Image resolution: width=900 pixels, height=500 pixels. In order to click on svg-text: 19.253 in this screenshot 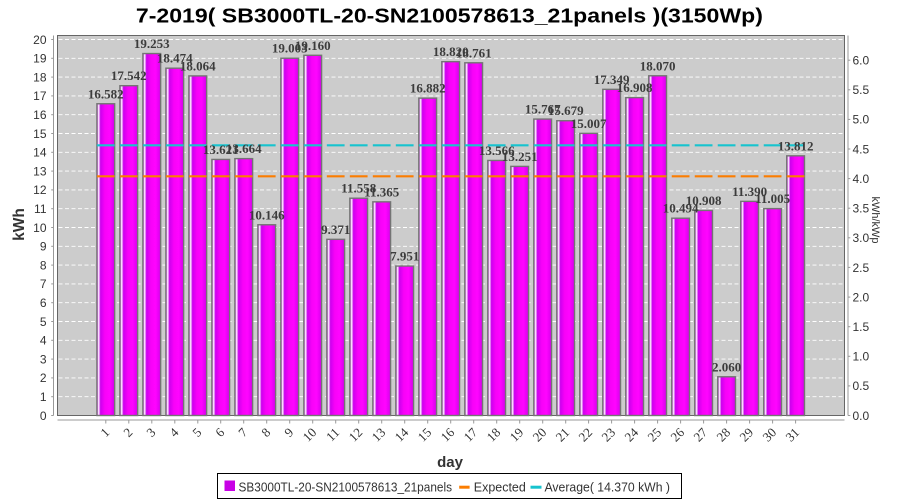, I will do `click(152, 43)`.